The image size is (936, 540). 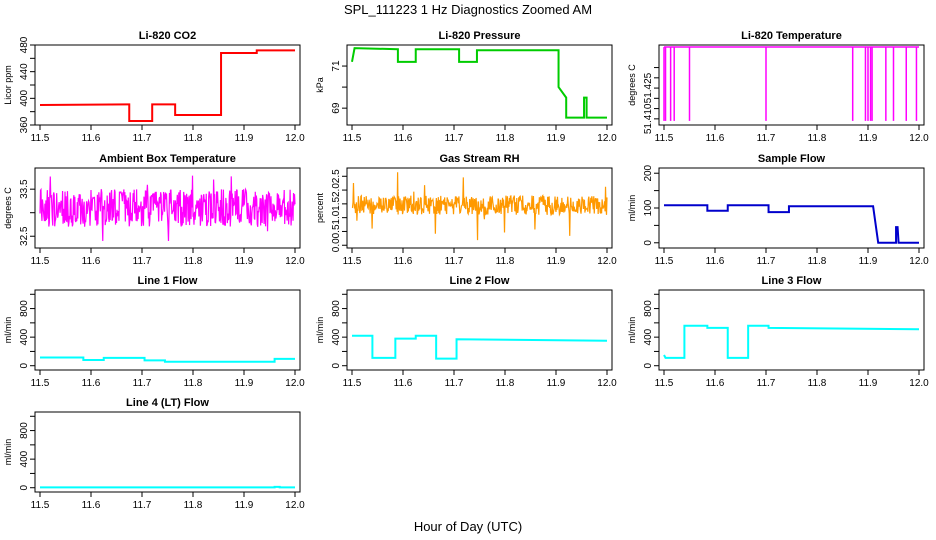 I want to click on y-tick-label: 51.410, so click(x=648, y=118).